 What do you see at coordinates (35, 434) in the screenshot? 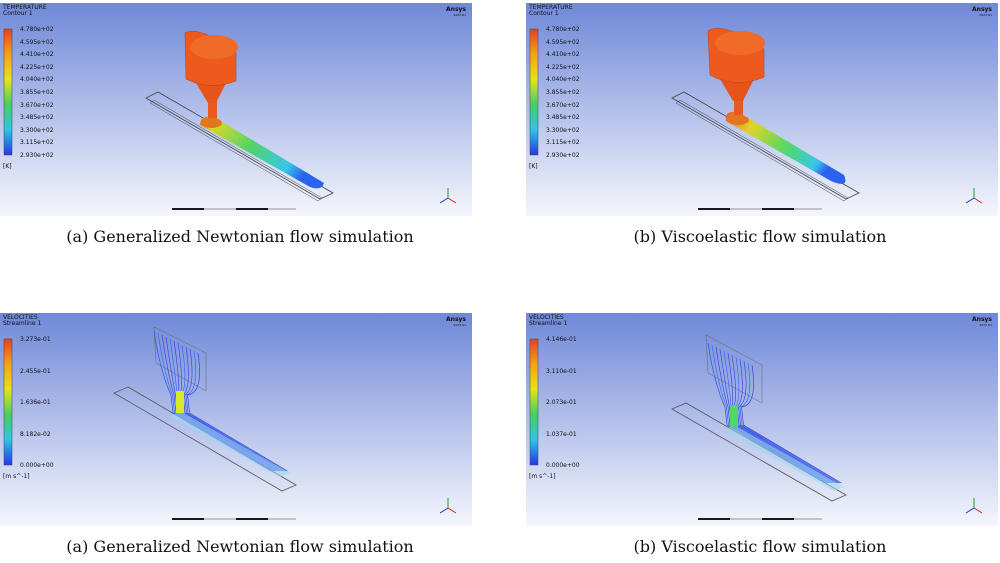
I see `legend-tick-label: 8.182e-02` at bounding box center [35, 434].